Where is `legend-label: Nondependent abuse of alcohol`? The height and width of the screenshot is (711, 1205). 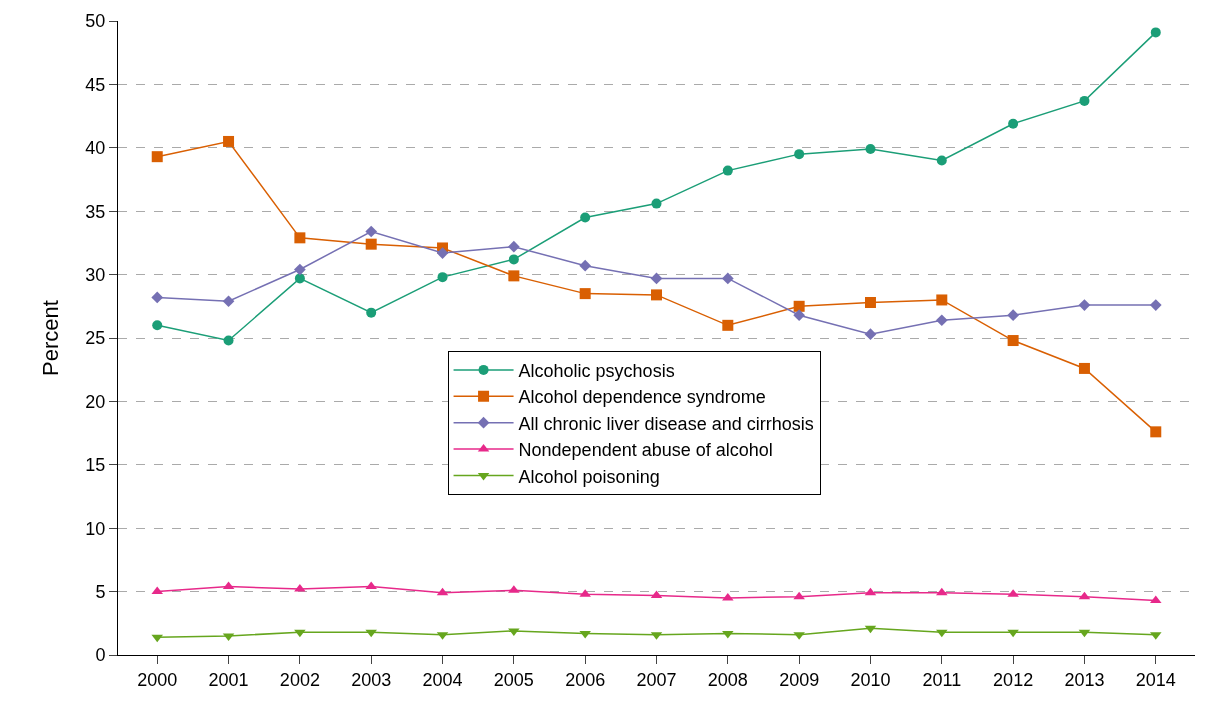
legend-label: Nondependent abuse of alcohol is located at coordinates (645, 450).